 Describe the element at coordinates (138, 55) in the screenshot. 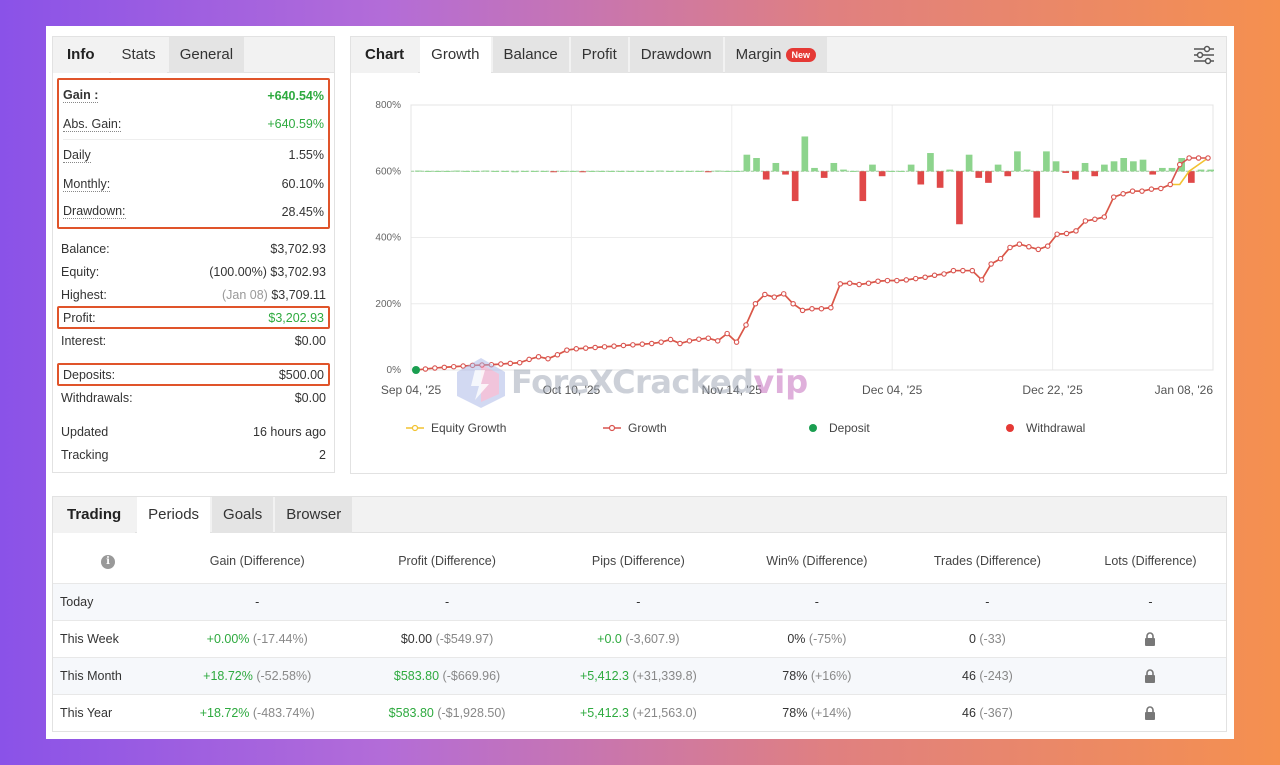

I see `tab-stats: Stats` at that location.